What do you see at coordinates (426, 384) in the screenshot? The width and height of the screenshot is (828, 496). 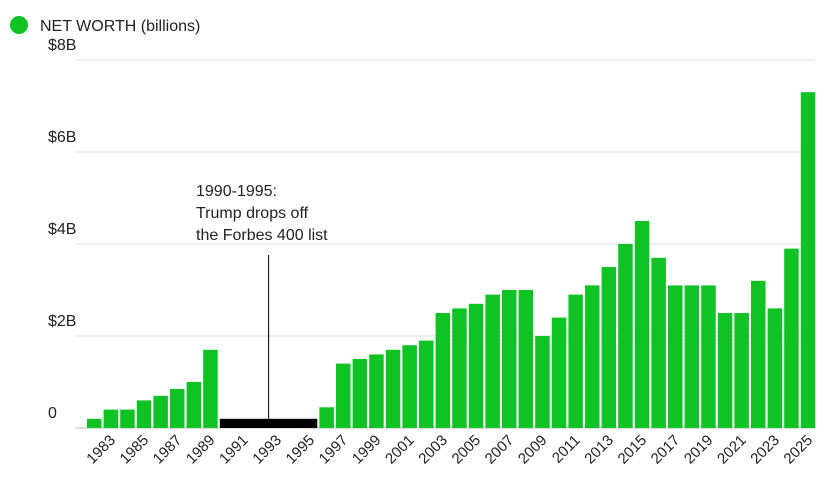 I see `bar-2002` at bounding box center [426, 384].